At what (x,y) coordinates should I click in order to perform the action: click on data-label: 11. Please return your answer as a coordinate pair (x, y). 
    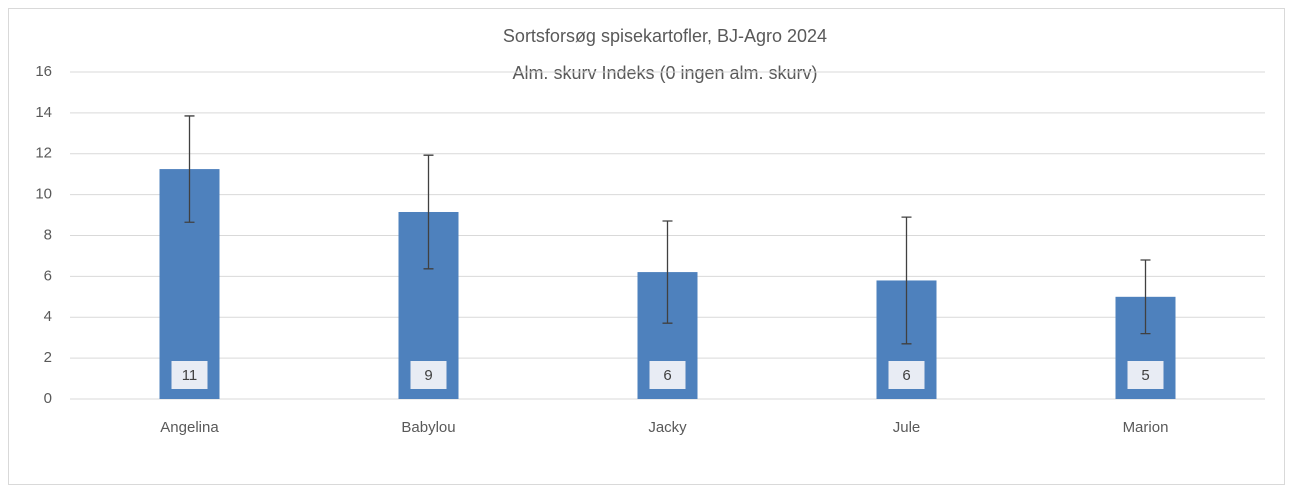
    Looking at the image, I should click on (190, 375).